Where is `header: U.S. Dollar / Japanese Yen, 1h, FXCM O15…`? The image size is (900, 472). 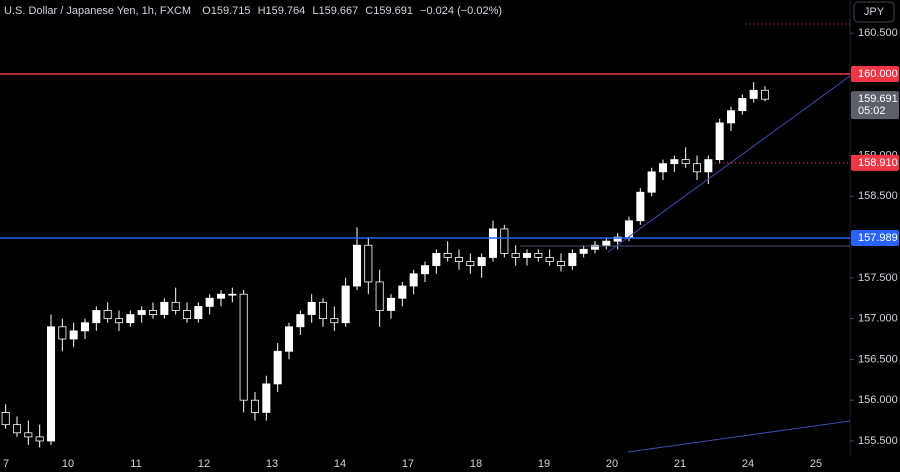
header: U.S. Dollar / Japanese Yen, 1h, FXCM O15… is located at coordinates (253, 11).